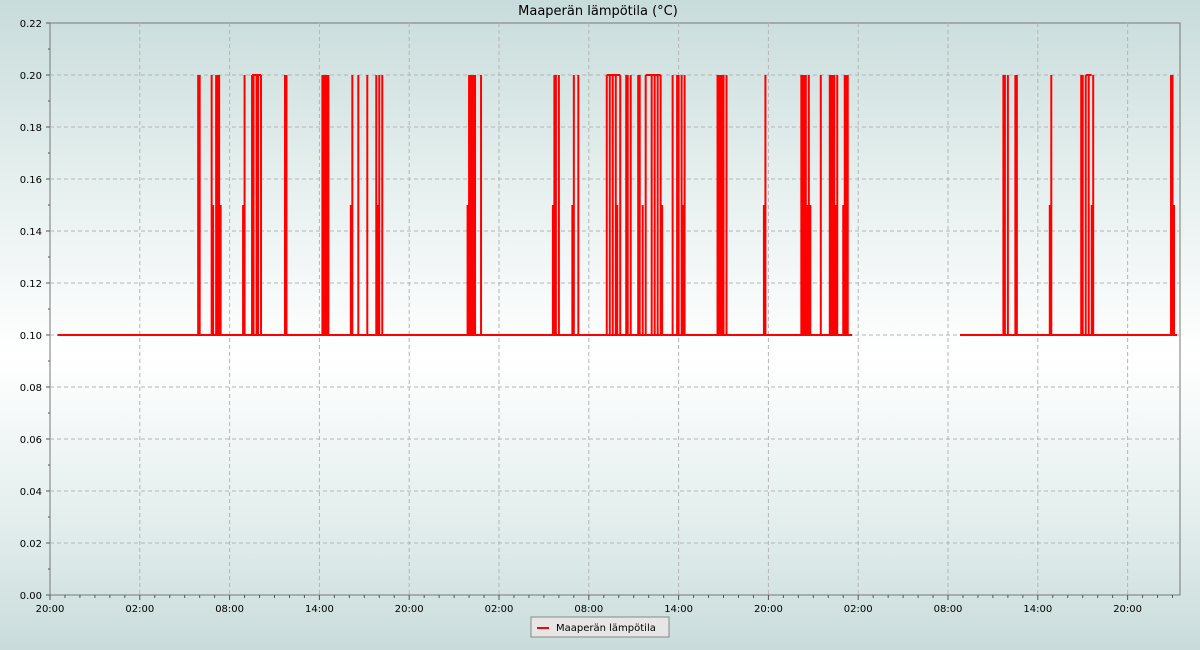 This screenshot has width=1200, height=650. Describe the element at coordinates (31, 24) in the screenshot. I see `y-tick-label: 0.22` at that location.